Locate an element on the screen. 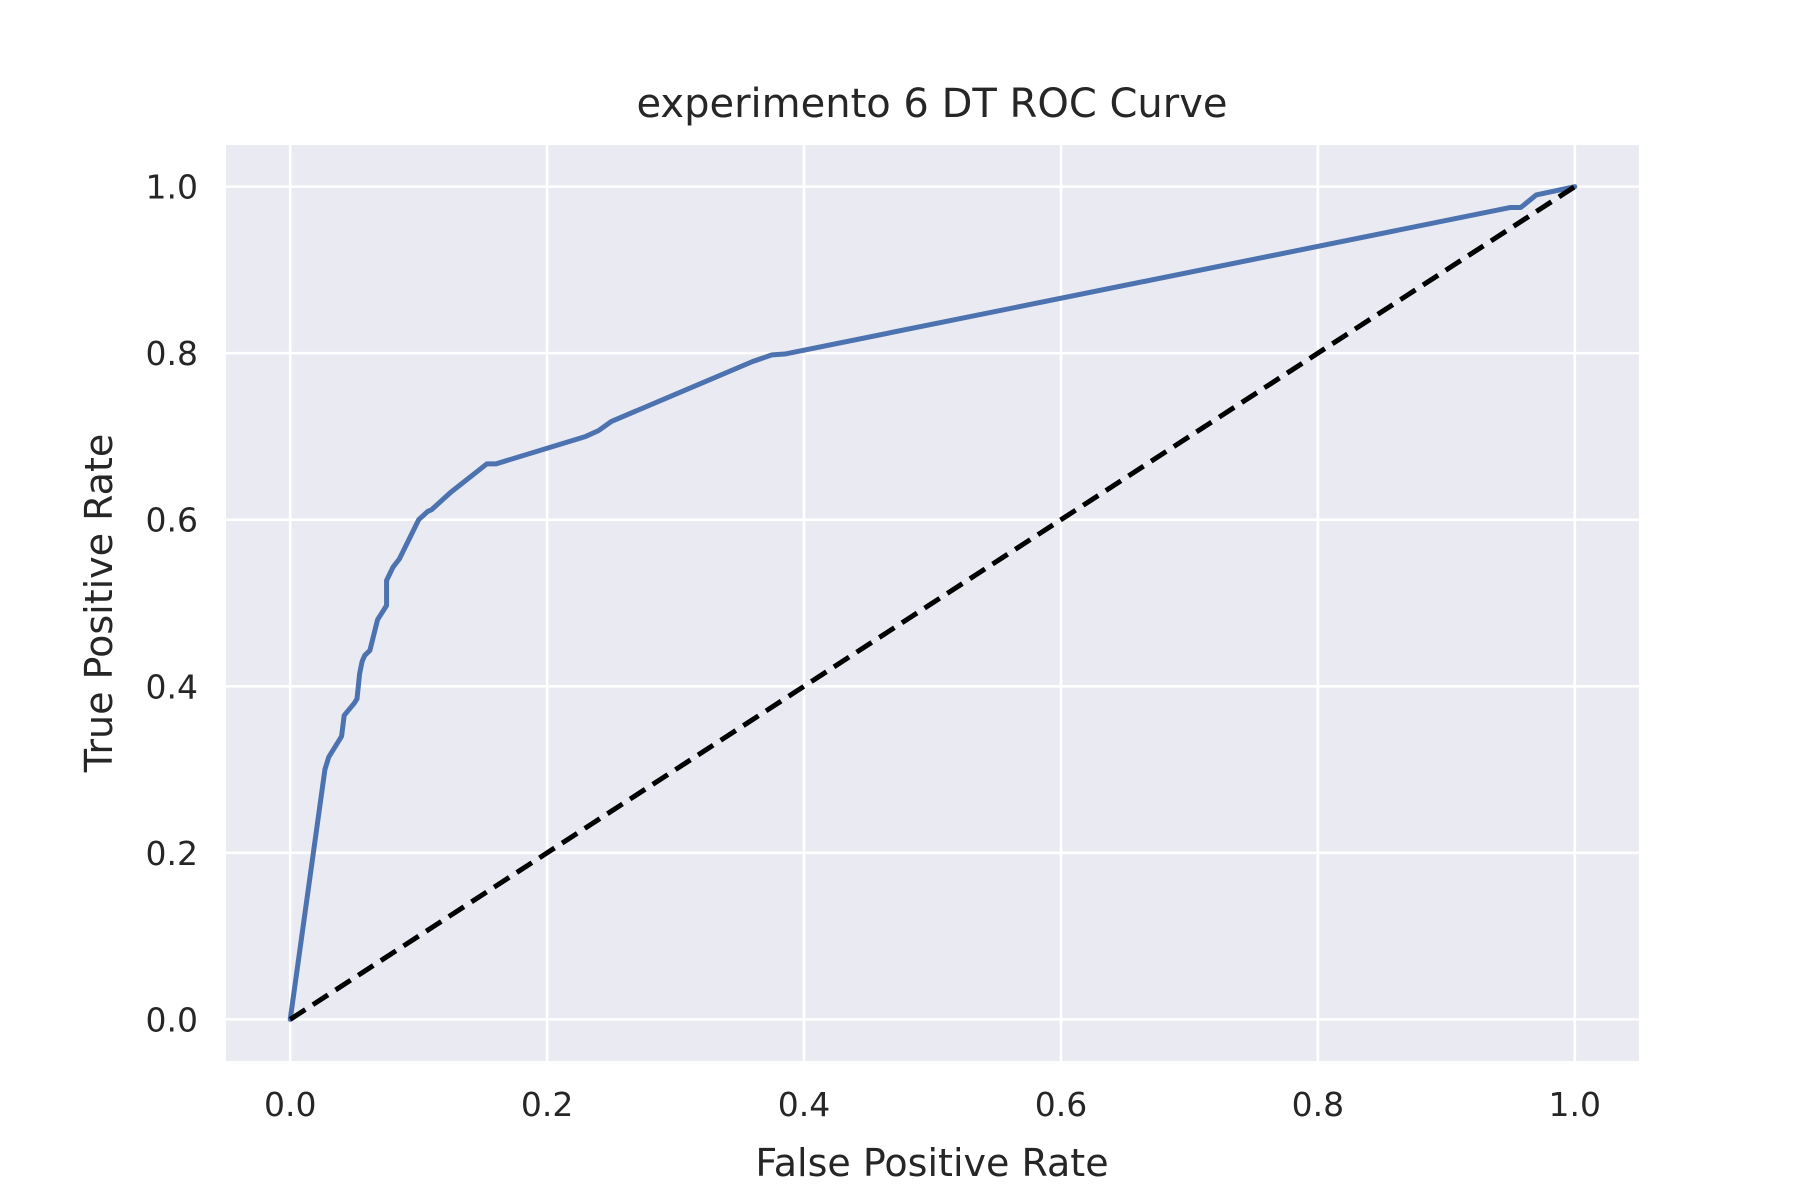 The height and width of the screenshot is (1200, 1800). y-tick-label: 0.0 is located at coordinates (172, 1019).